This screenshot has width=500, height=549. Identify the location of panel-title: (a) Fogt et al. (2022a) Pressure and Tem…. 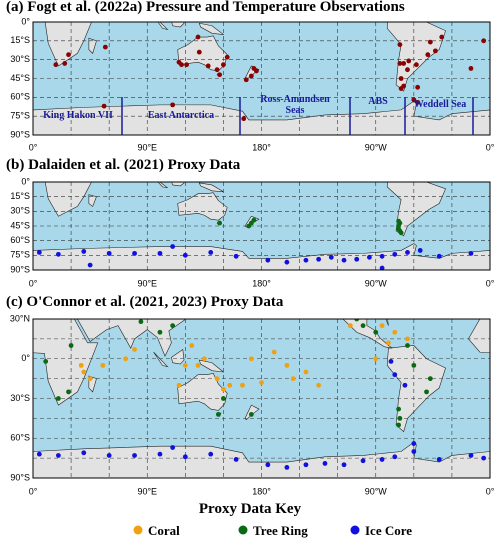
(205, 7).